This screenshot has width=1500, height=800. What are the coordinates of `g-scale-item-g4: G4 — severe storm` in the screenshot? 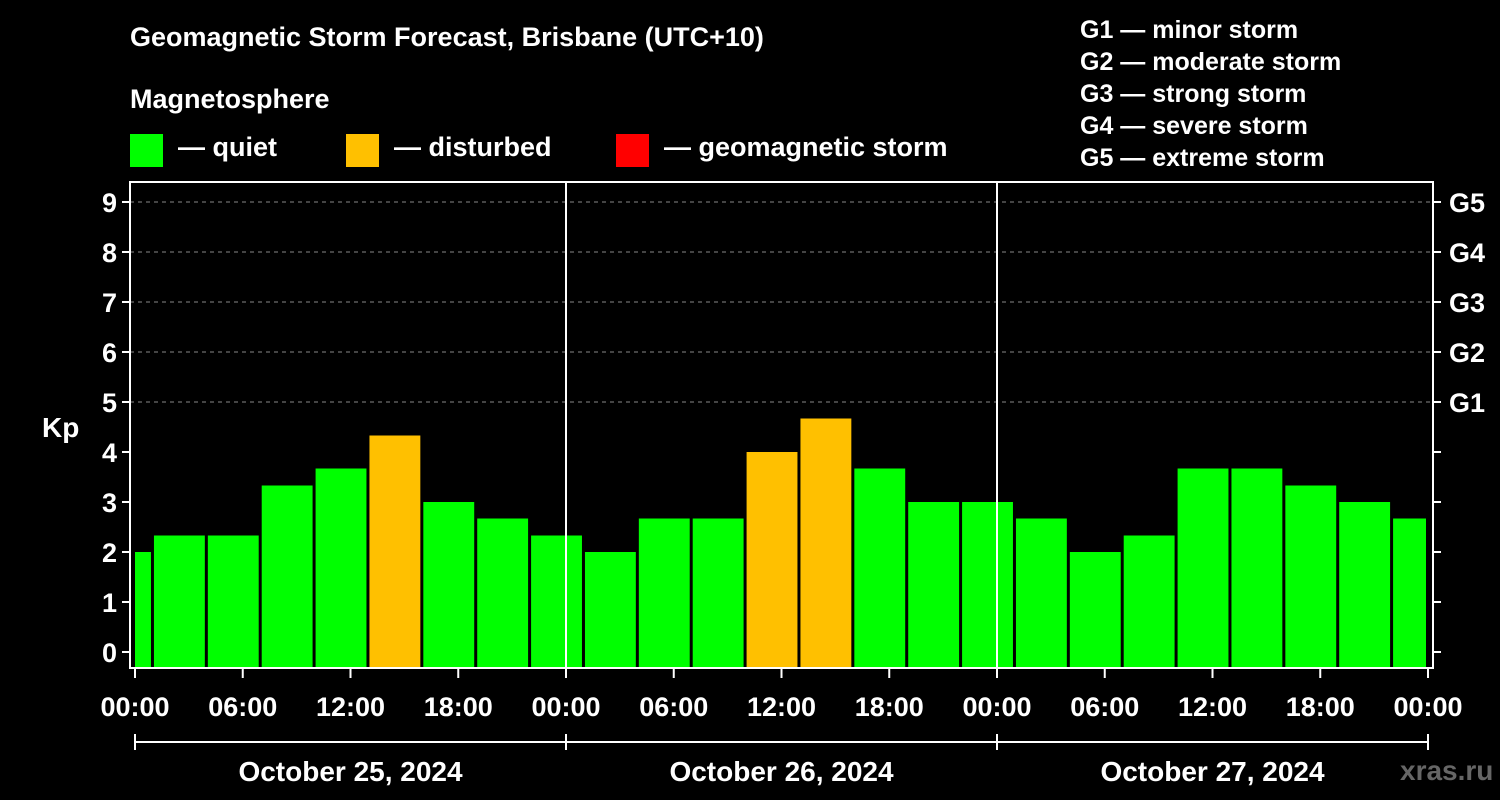 It's located at (1194, 126).